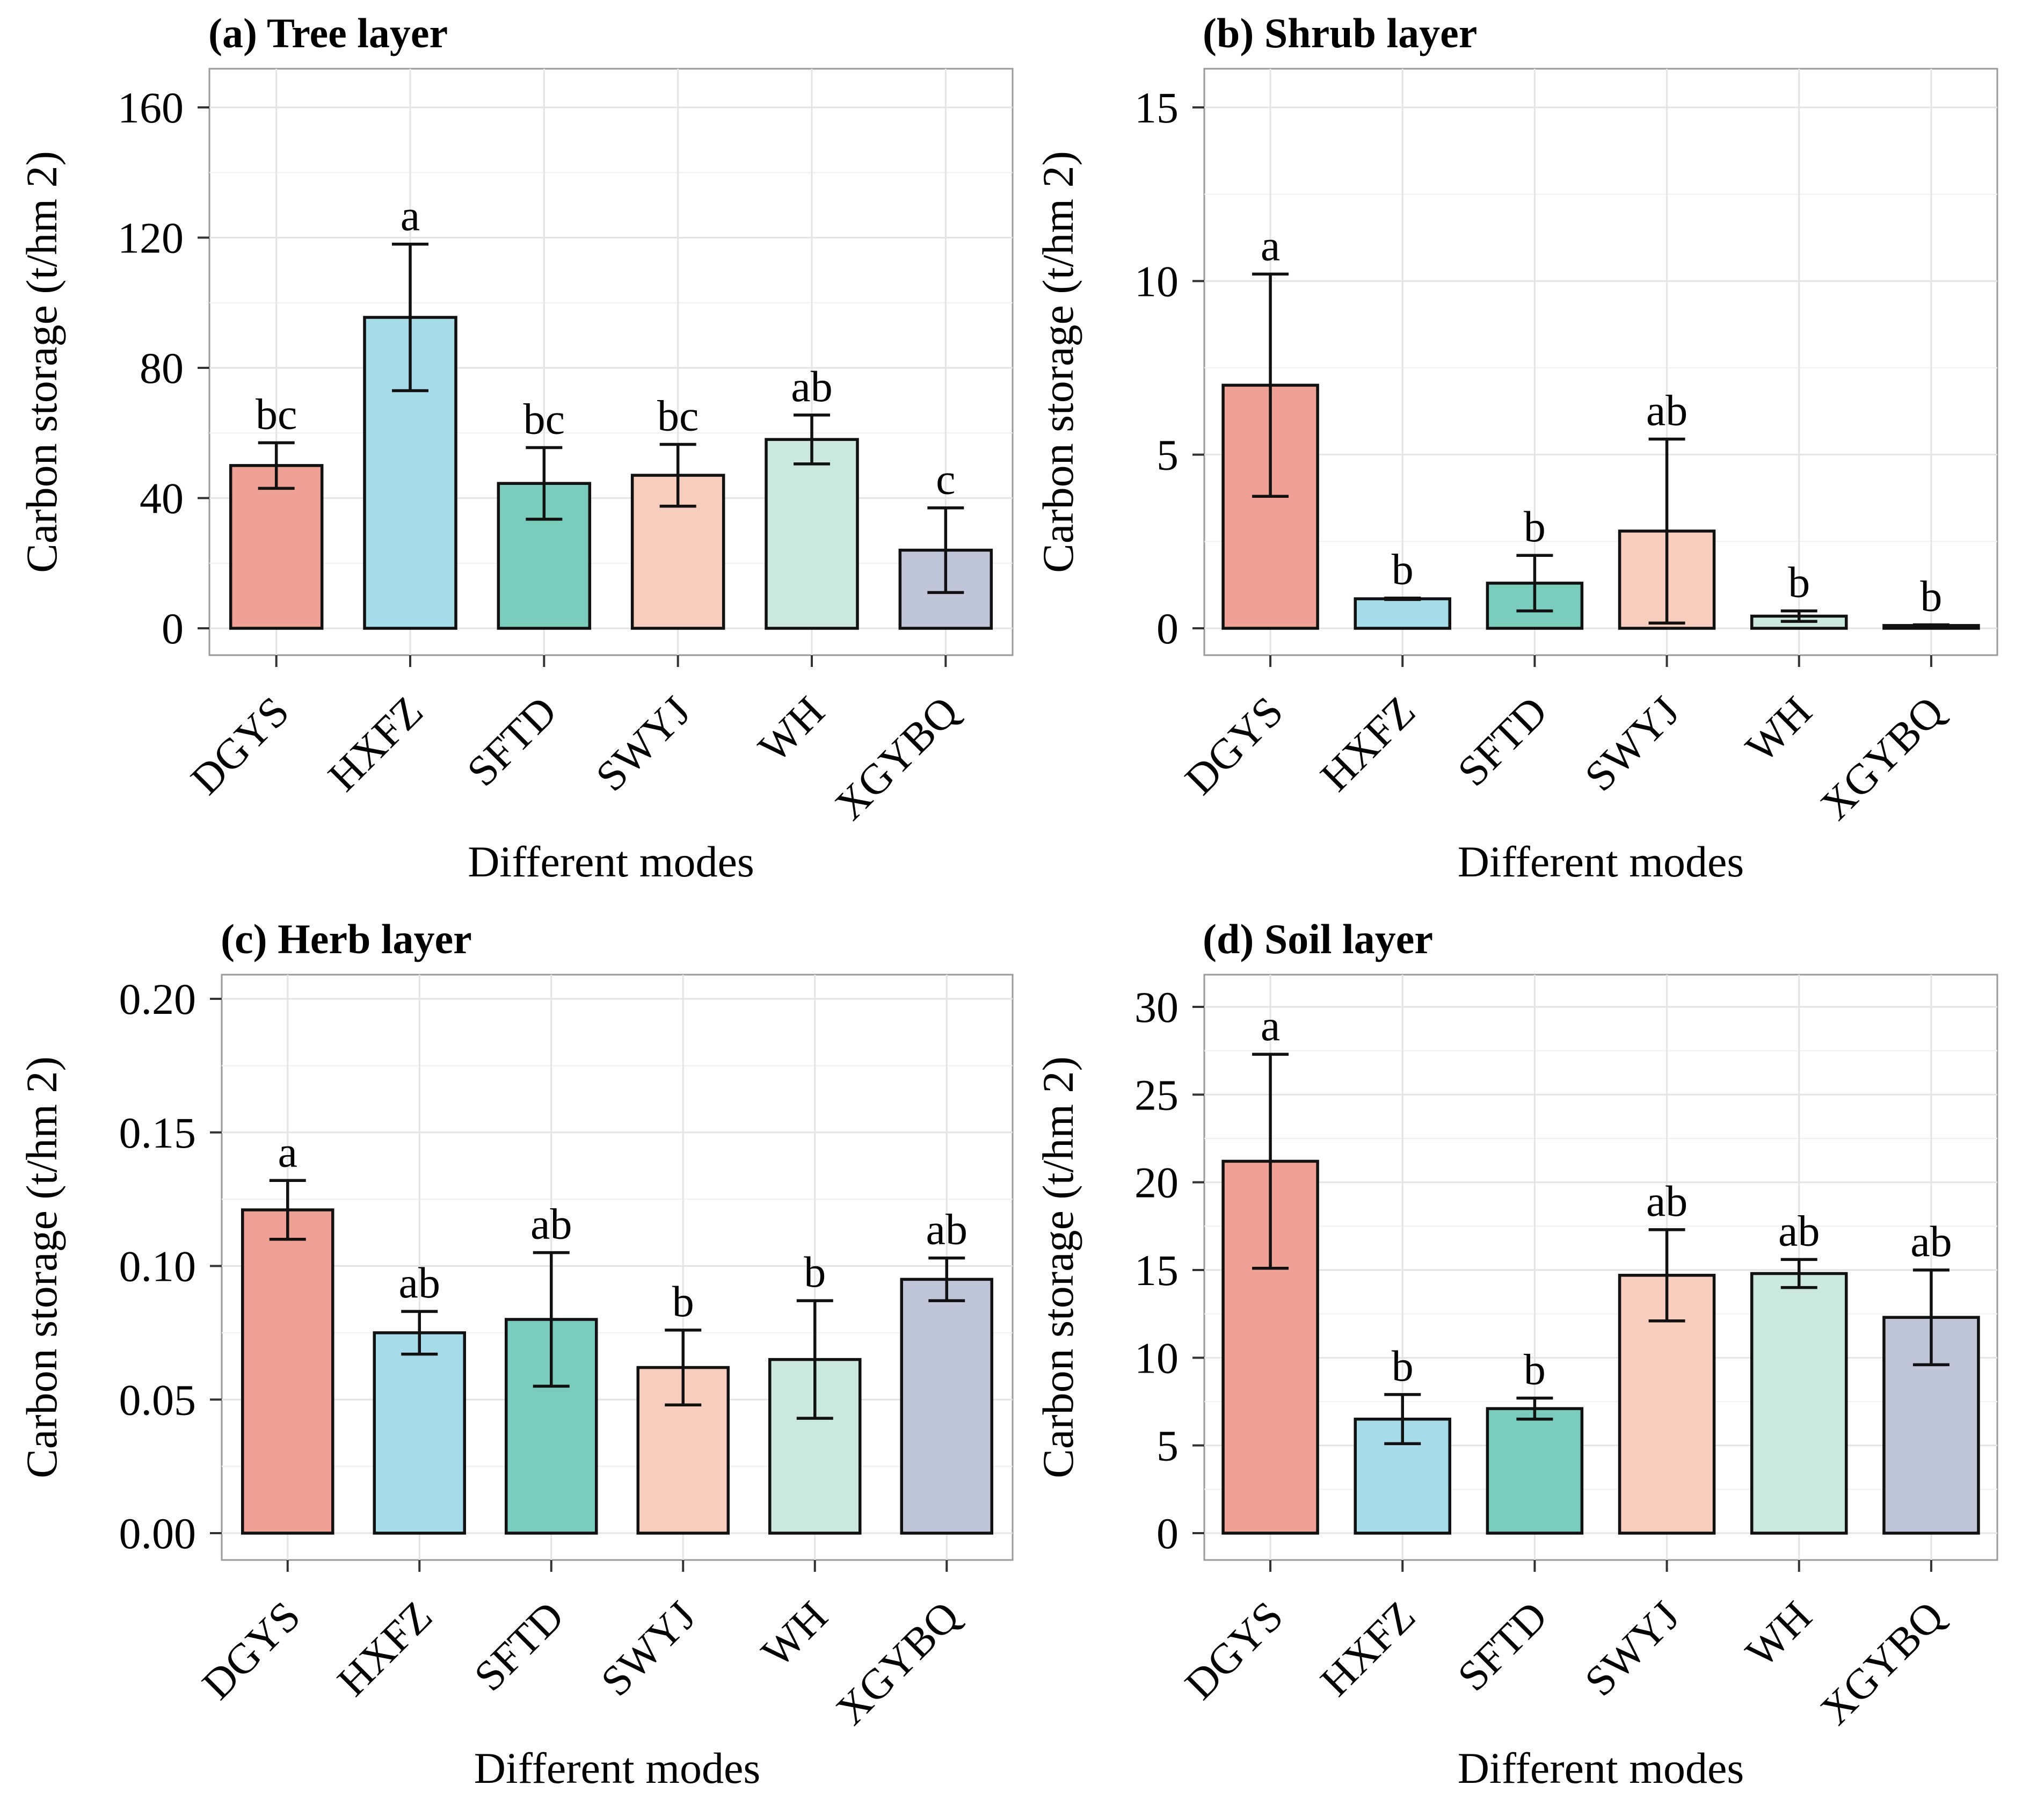  I want to click on panel-d-x-axis-title: Different modes, so click(1601, 1768).